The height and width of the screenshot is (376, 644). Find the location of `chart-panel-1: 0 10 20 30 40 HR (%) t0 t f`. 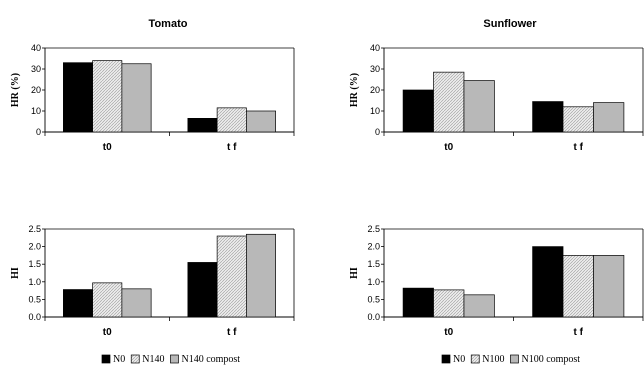

chart-panel-1: 0 10 20 30 40 HR (%) t0 t f is located at coordinates (152, 98).